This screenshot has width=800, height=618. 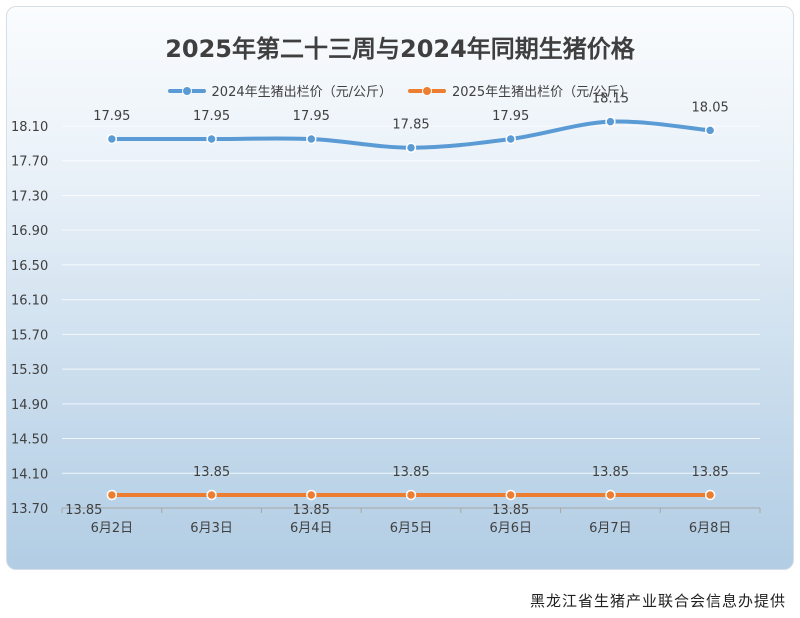 I want to click on chart-legend: 2024年生猪出栏价（元/公斤） 2025年生猪出栏价（元/公斤）, so click(x=400, y=90).